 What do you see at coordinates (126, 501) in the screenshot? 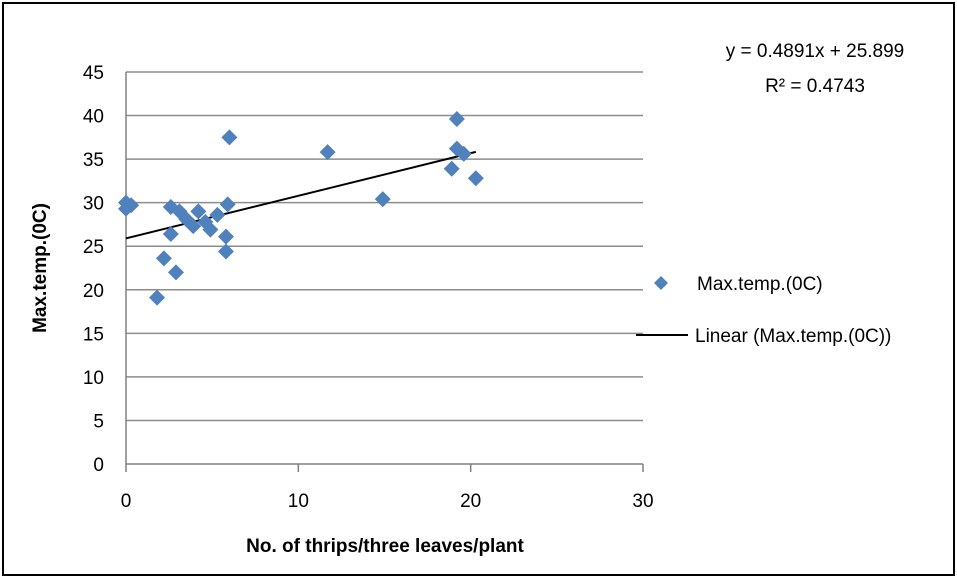
I see `x-tick-label: 0` at bounding box center [126, 501].